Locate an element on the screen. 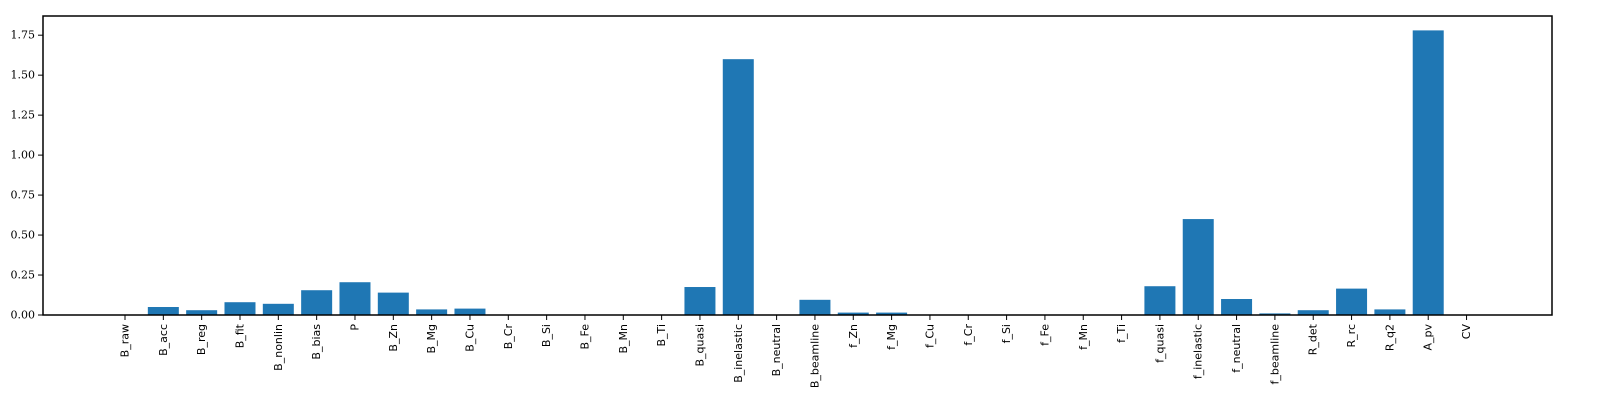 The width and height of the screenshot is (1611, 407). bar-P is located at coordinates (355, 298).